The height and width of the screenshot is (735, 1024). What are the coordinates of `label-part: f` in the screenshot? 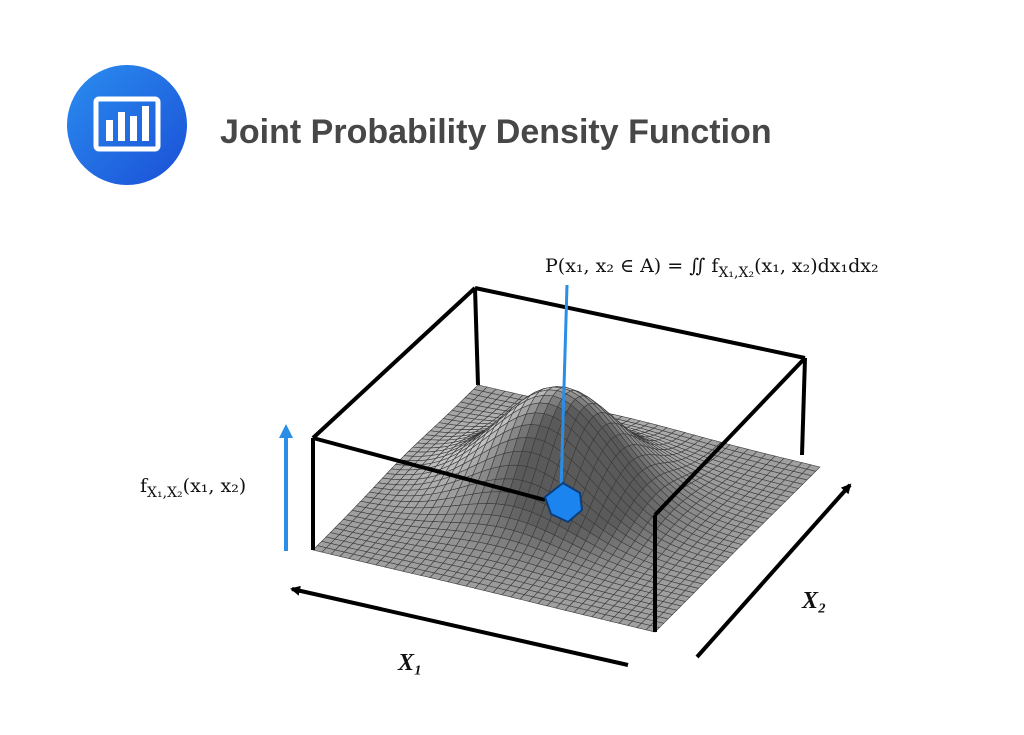 It's located at (144, 486).